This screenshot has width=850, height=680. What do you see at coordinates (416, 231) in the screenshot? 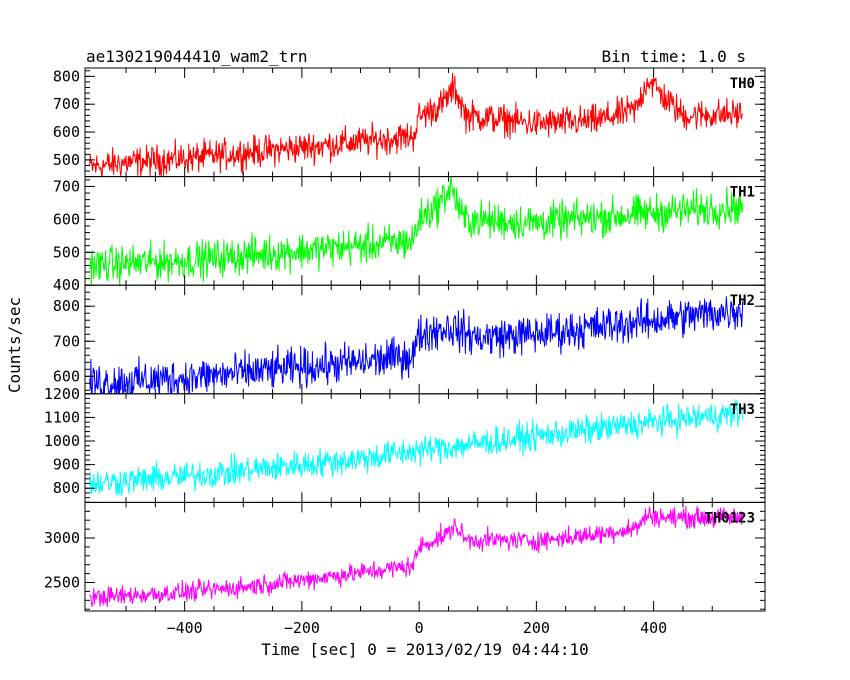
I see `series-line-th1` at bounding box center [416, 231].